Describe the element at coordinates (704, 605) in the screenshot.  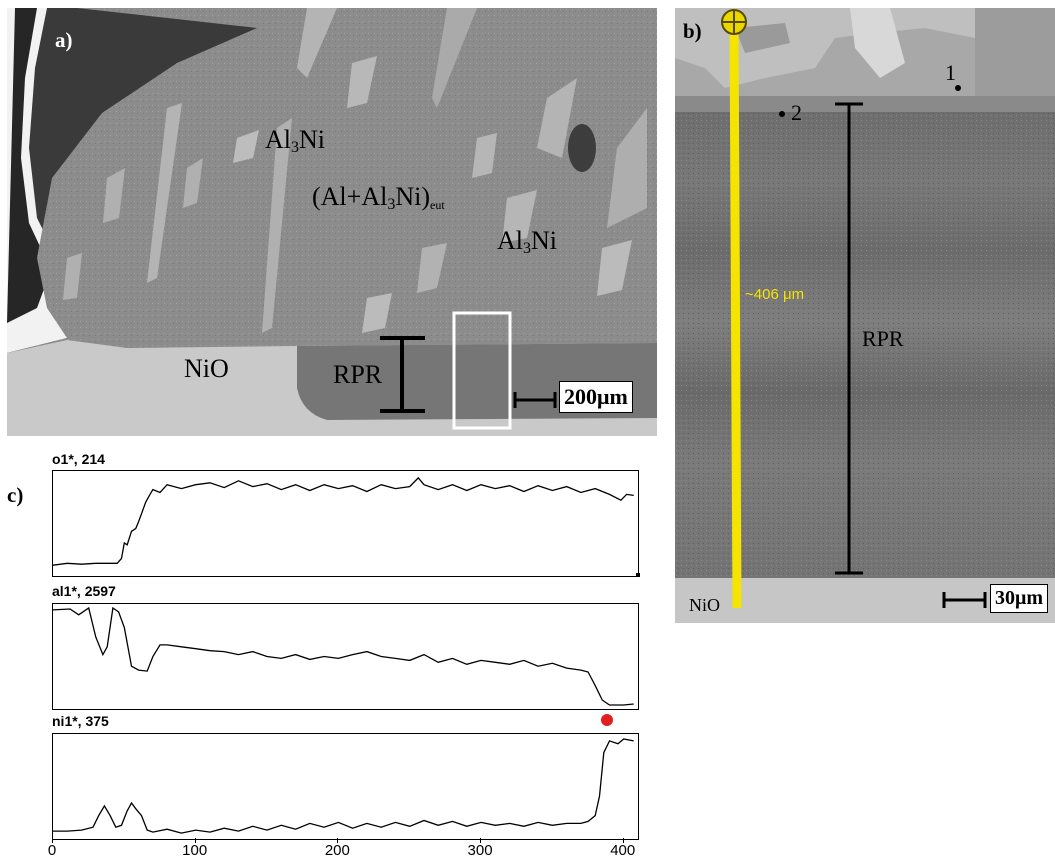
I see `phase-label-nio-b: NiO` at that location.